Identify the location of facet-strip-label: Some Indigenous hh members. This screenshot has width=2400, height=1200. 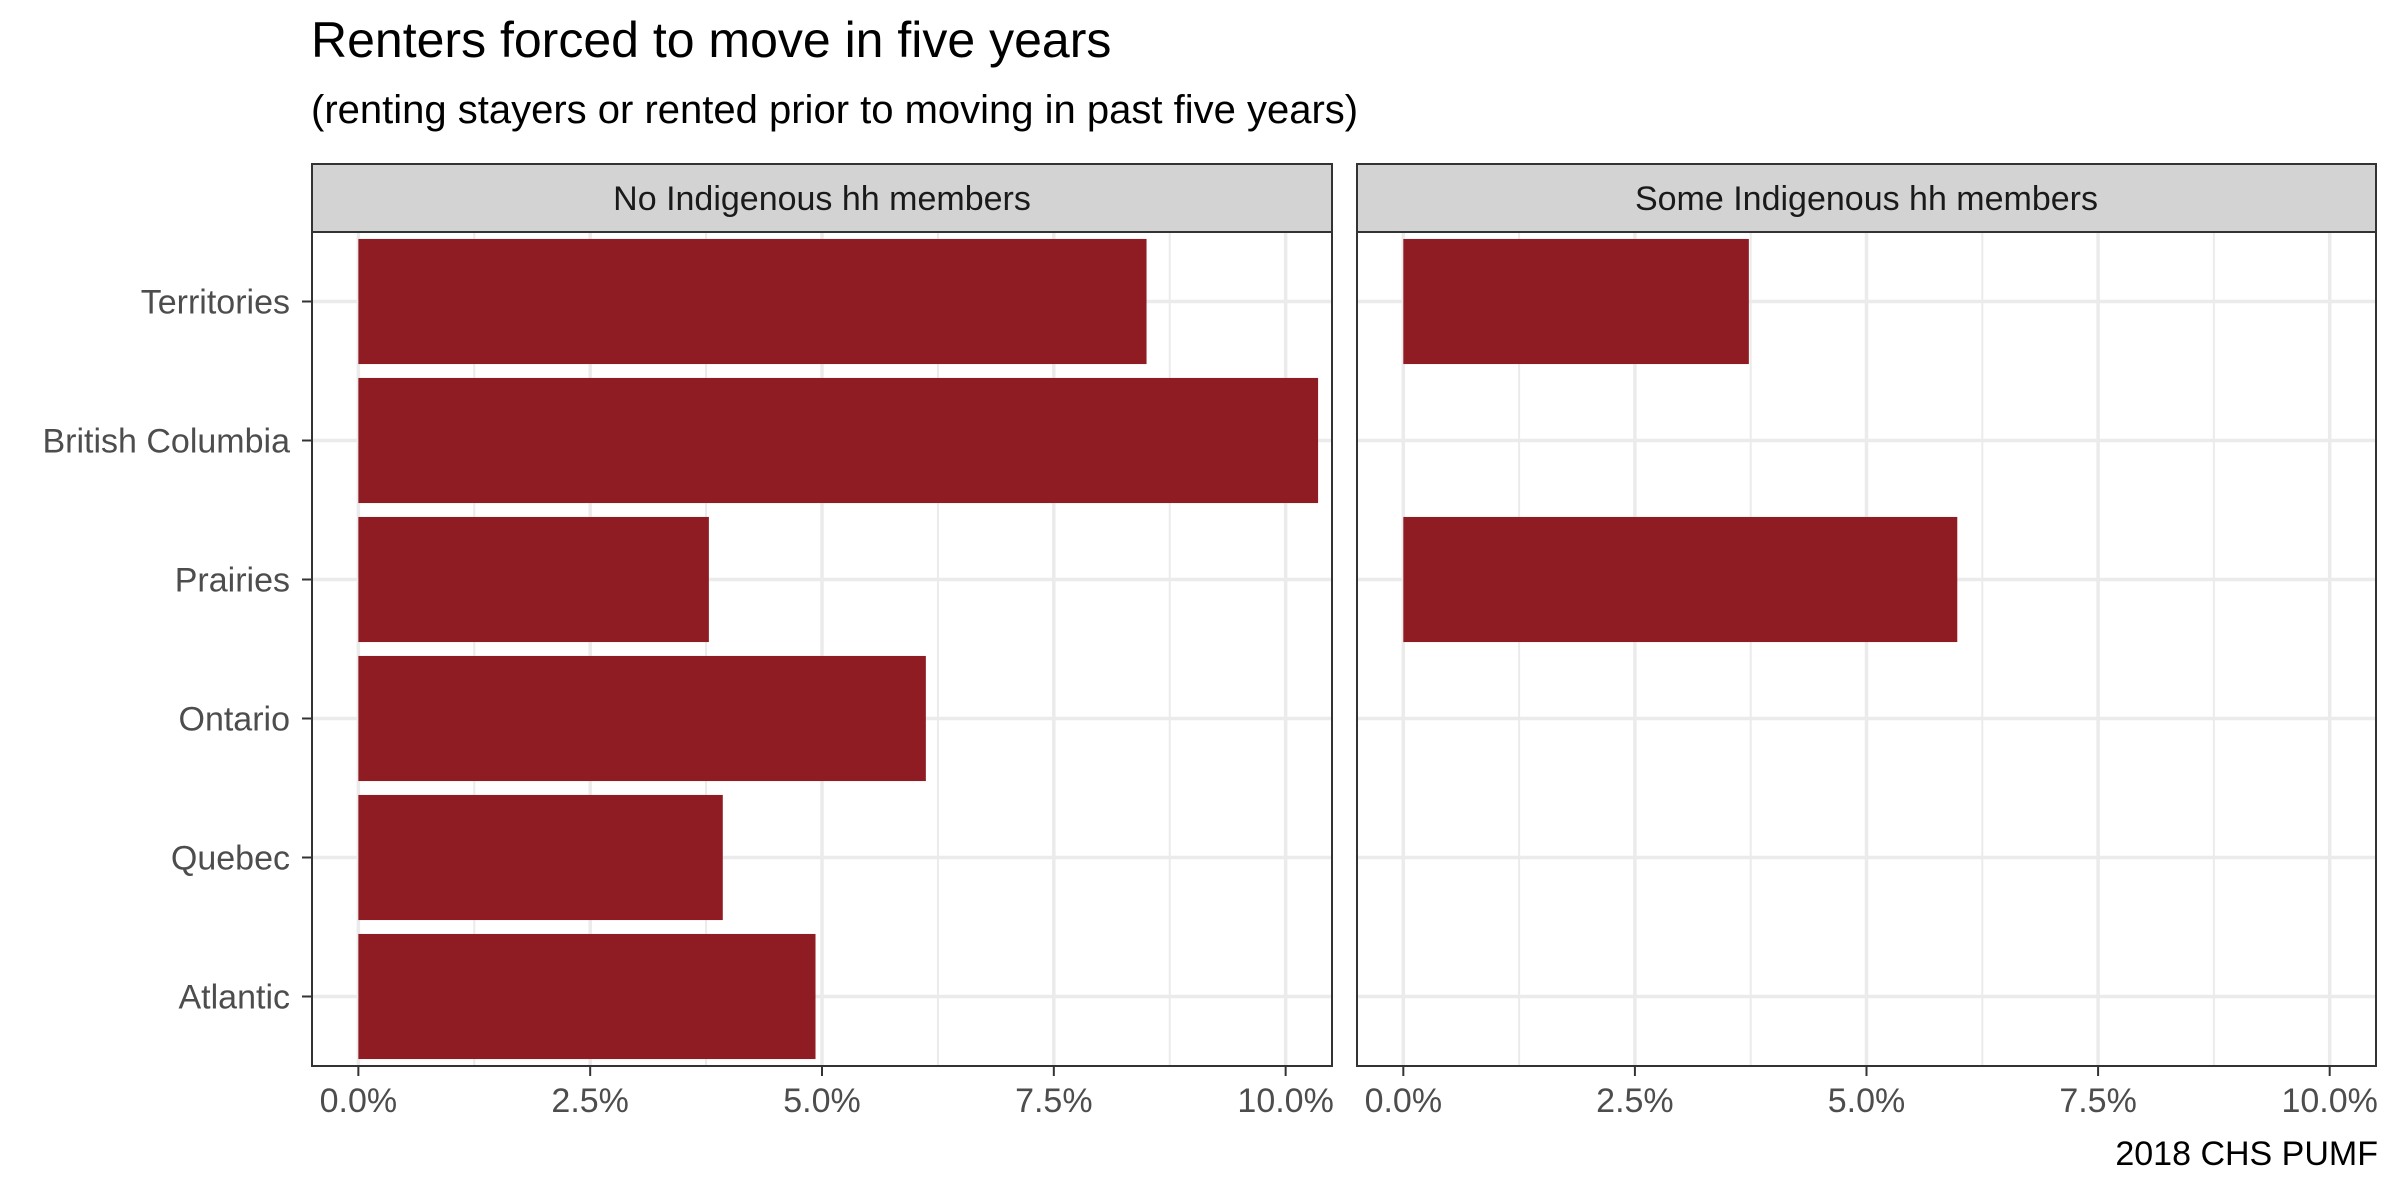
(1866, 199).